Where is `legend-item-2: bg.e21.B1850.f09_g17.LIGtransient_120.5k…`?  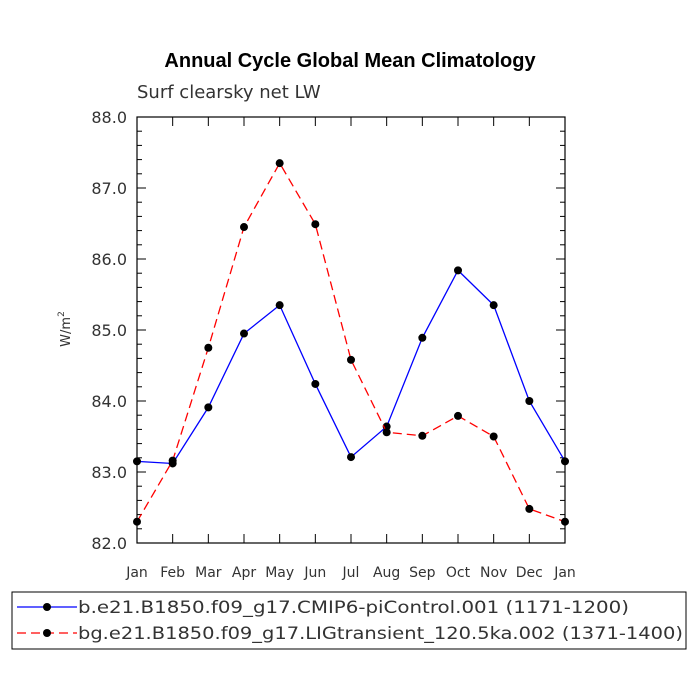
legend-item-2: bg.e21.B1850.f09_g17.LIGtransient_120.5k… is located at coordinates (350, 634).